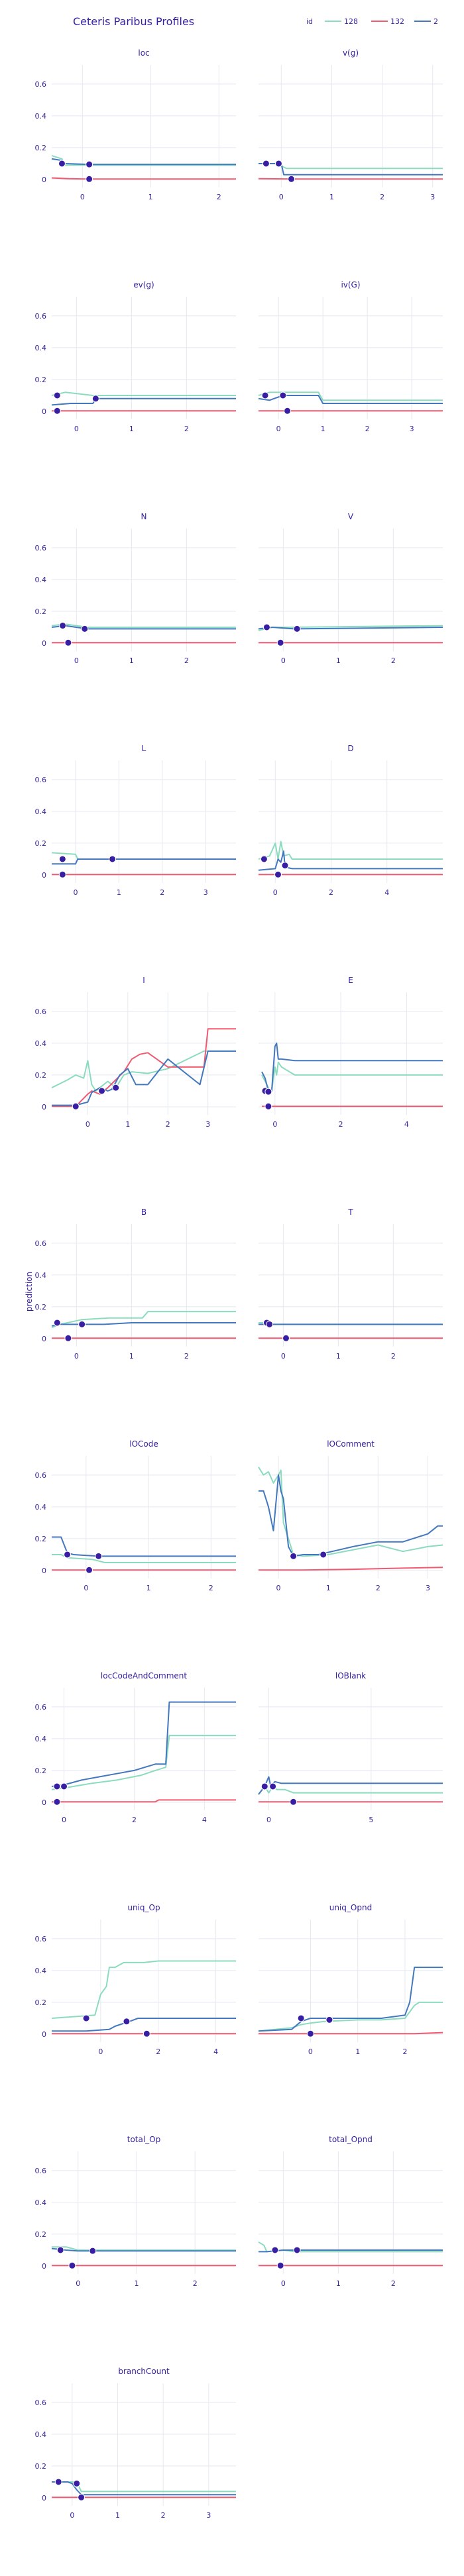 The width and height of the screenshot is (464, 2576). What do you see at coordinates (135, 588) in the screenshot?
I see `panel-N: N 0 0.2 0.4 0.6 0 1 2` at bounding box center [135, 588].